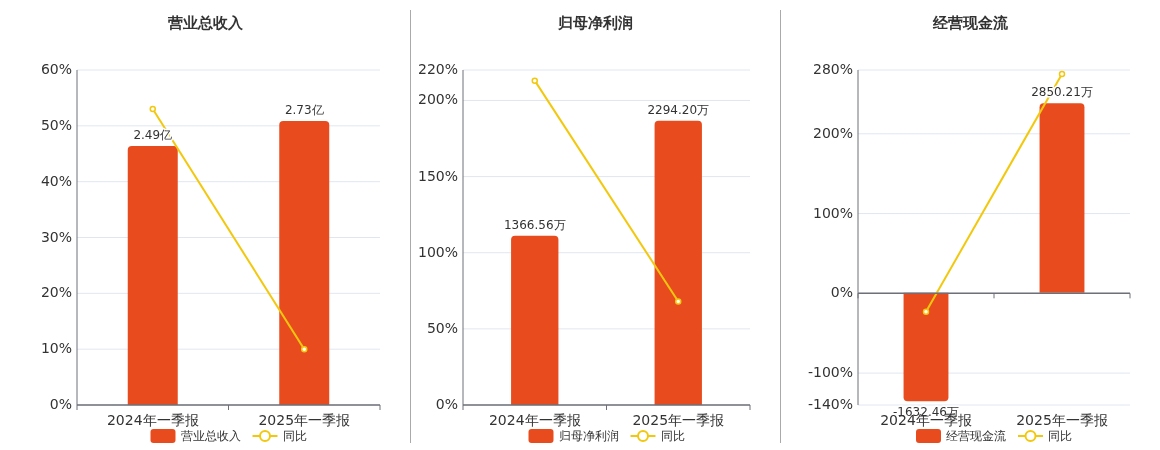 This screenshot has width=1160, height=450. I want to click on y-tick-label: -140%, so click(830, 404).